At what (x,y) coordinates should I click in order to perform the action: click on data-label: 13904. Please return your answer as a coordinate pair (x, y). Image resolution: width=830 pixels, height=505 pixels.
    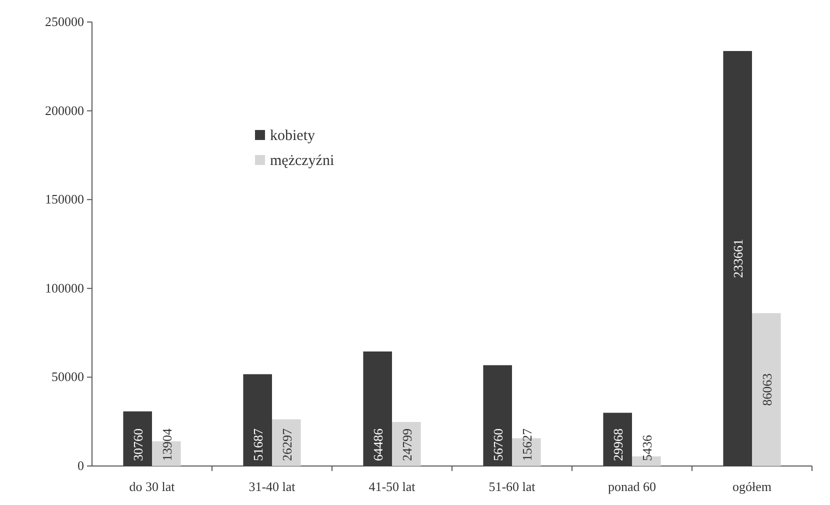
    Looking at the image, I should click on (166, 444).